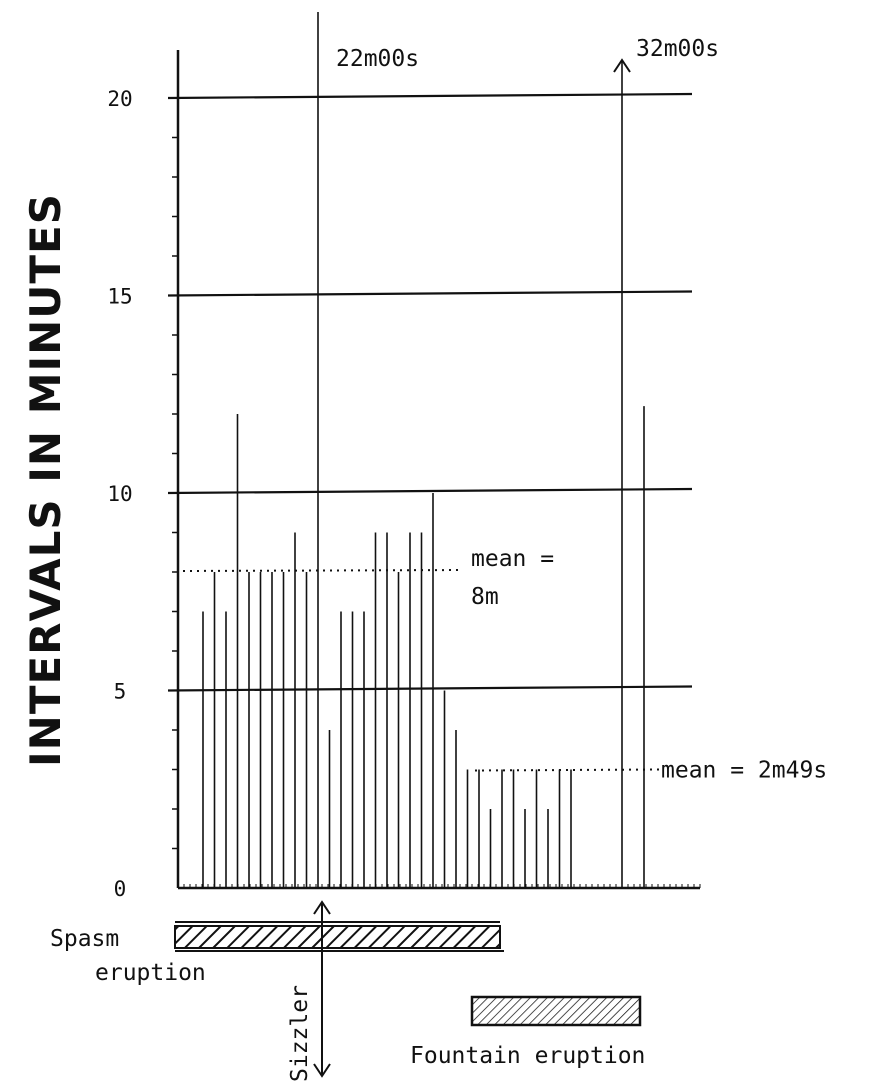  What do you see at coordinates (567, 770) in the screenshot?
I see `mean-line-fountain` at bounding box center [567, 770].